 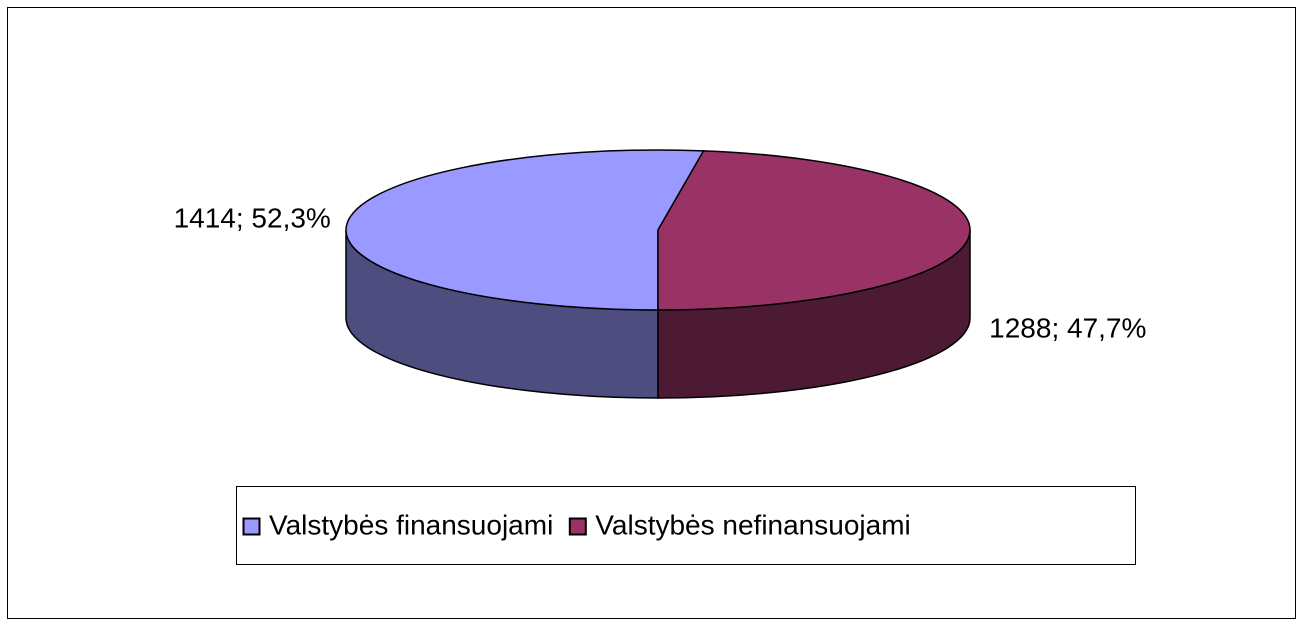 What do you see at coordinates (752, 524) in the screenshot?
I see `legend-label: Valstybės nefinansuojami` at bounding box center [752, 524].